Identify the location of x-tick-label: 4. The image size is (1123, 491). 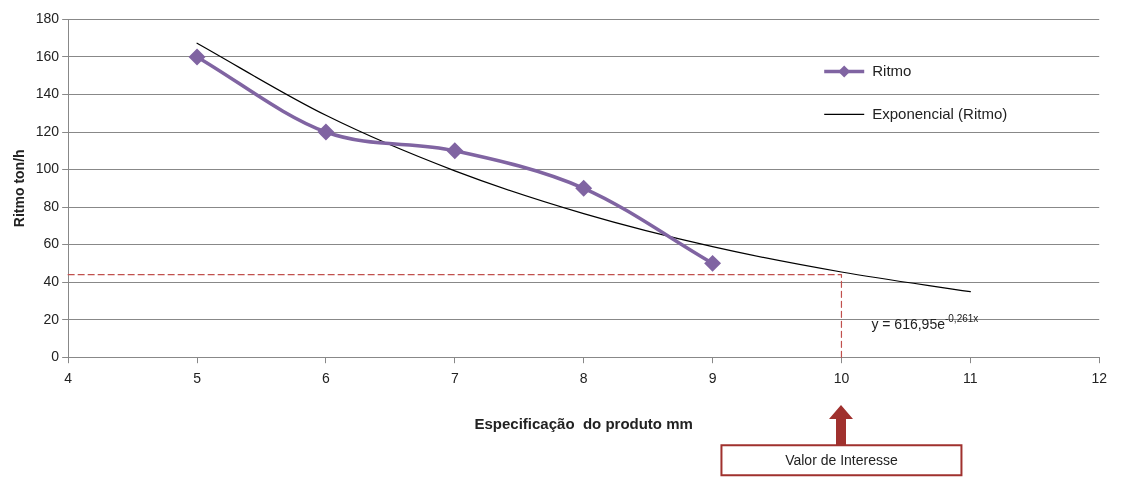
(68, 378).